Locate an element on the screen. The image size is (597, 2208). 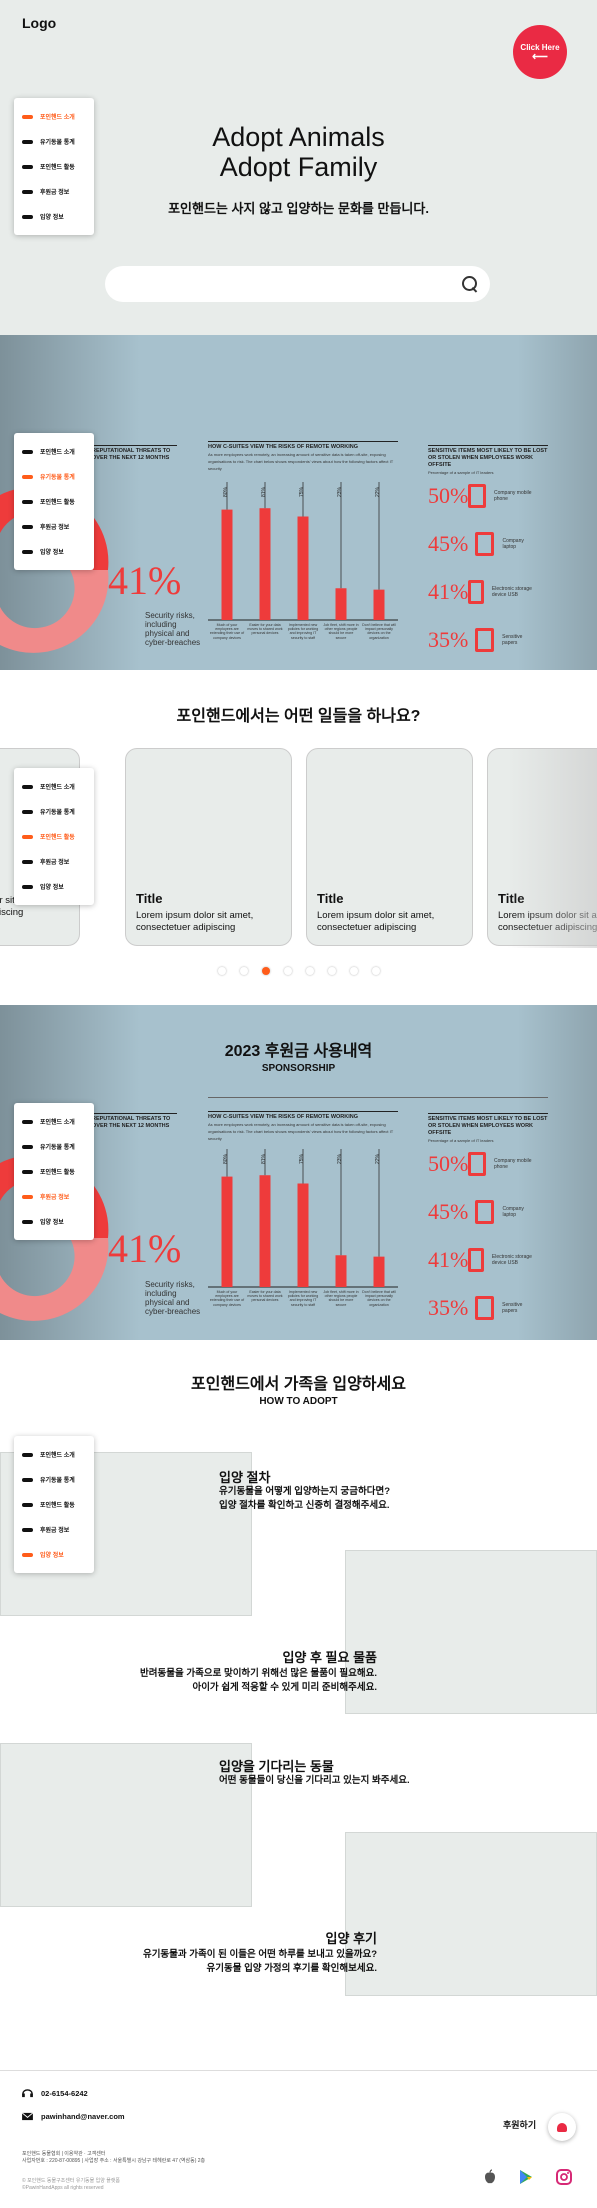
footer-phone: 02-6154-6242 is located at coordinates (55, 2093).